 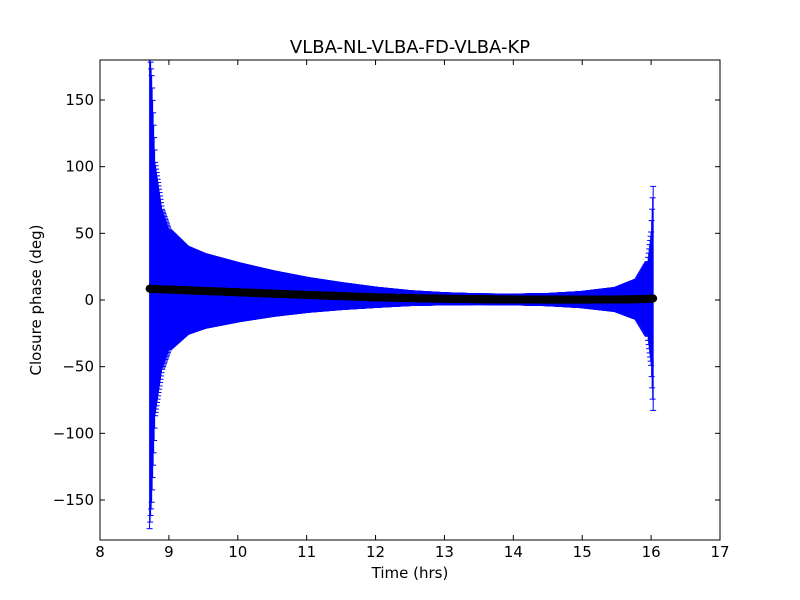 What do you see at coordinates (651, 552) in the screenshot?
I see `x-tick-label: 16` at bounding box center [651, 552].